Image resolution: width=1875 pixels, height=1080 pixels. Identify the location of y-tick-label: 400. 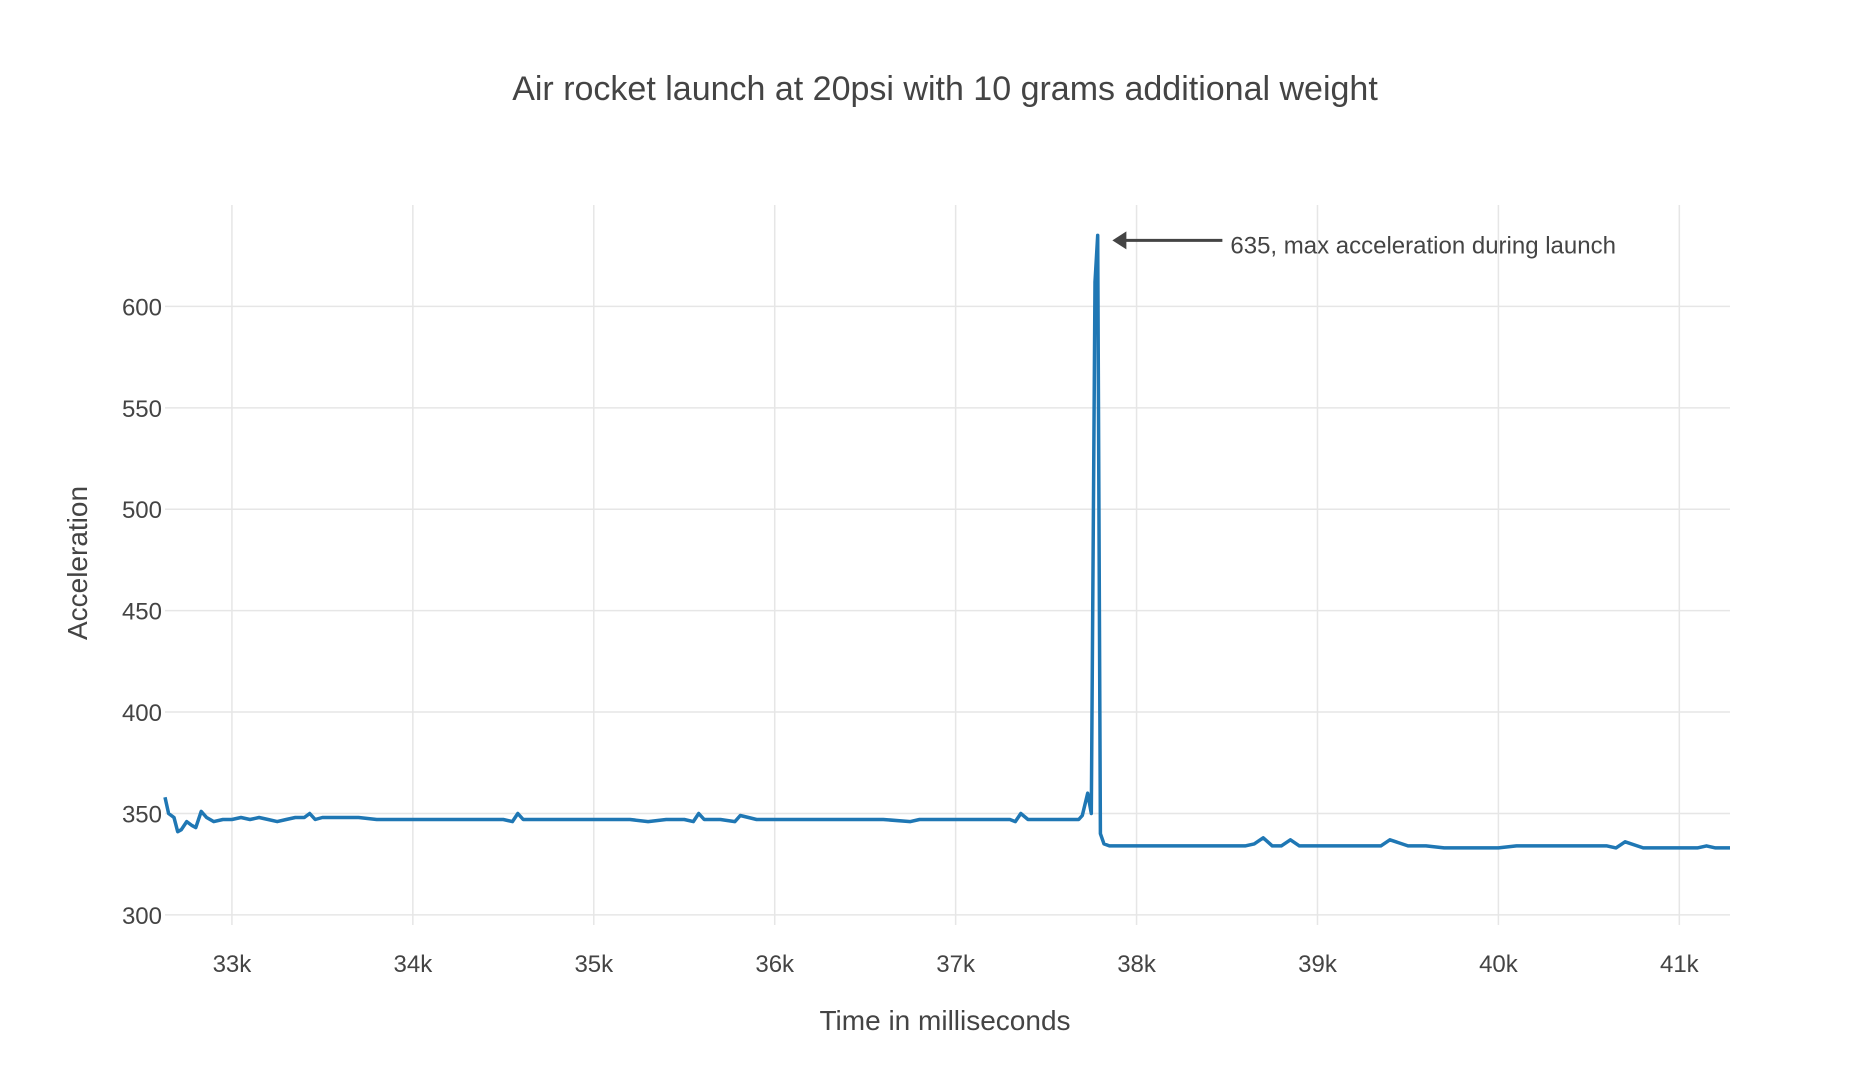
(142, 713).